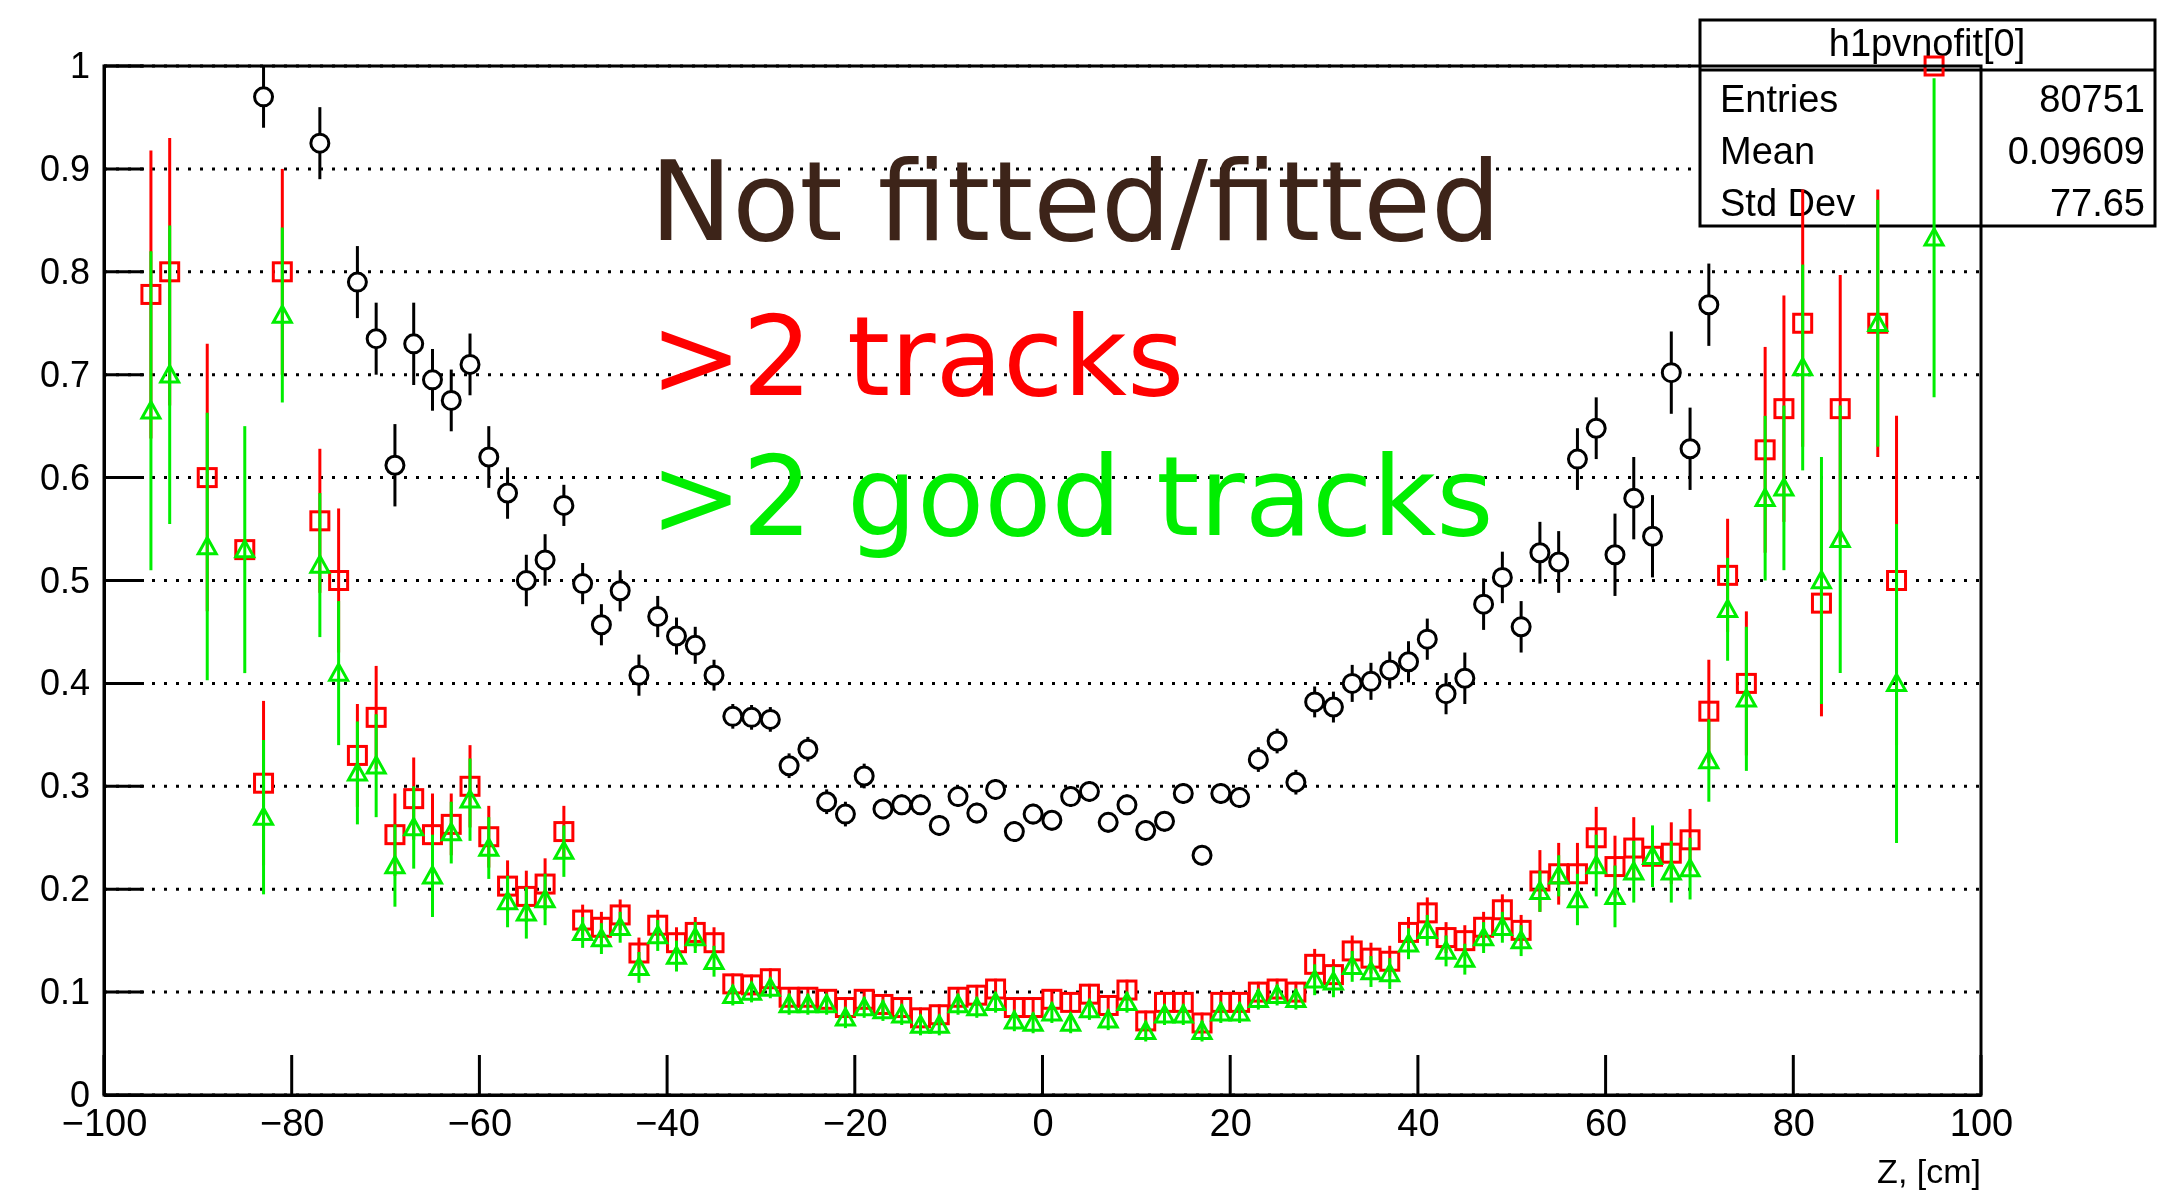 The height and width of the screenshot is (1199, 2172). I want to click on y-tick-label: 0.2, so click(64, 889).